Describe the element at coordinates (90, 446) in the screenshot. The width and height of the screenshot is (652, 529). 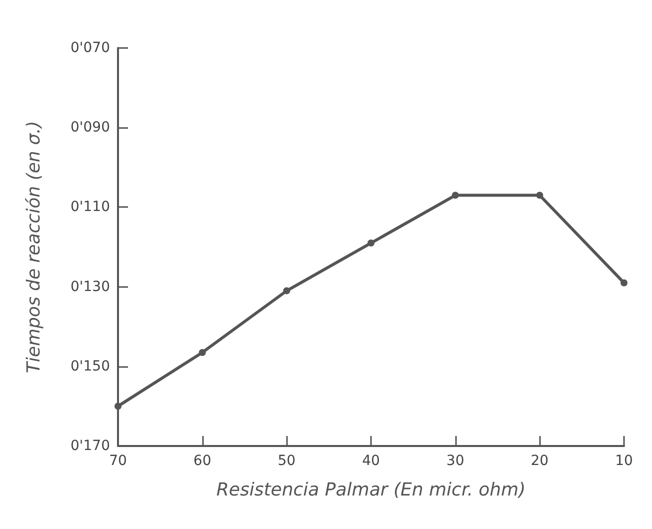
I see `y-tick-label: 0'170` at that location.